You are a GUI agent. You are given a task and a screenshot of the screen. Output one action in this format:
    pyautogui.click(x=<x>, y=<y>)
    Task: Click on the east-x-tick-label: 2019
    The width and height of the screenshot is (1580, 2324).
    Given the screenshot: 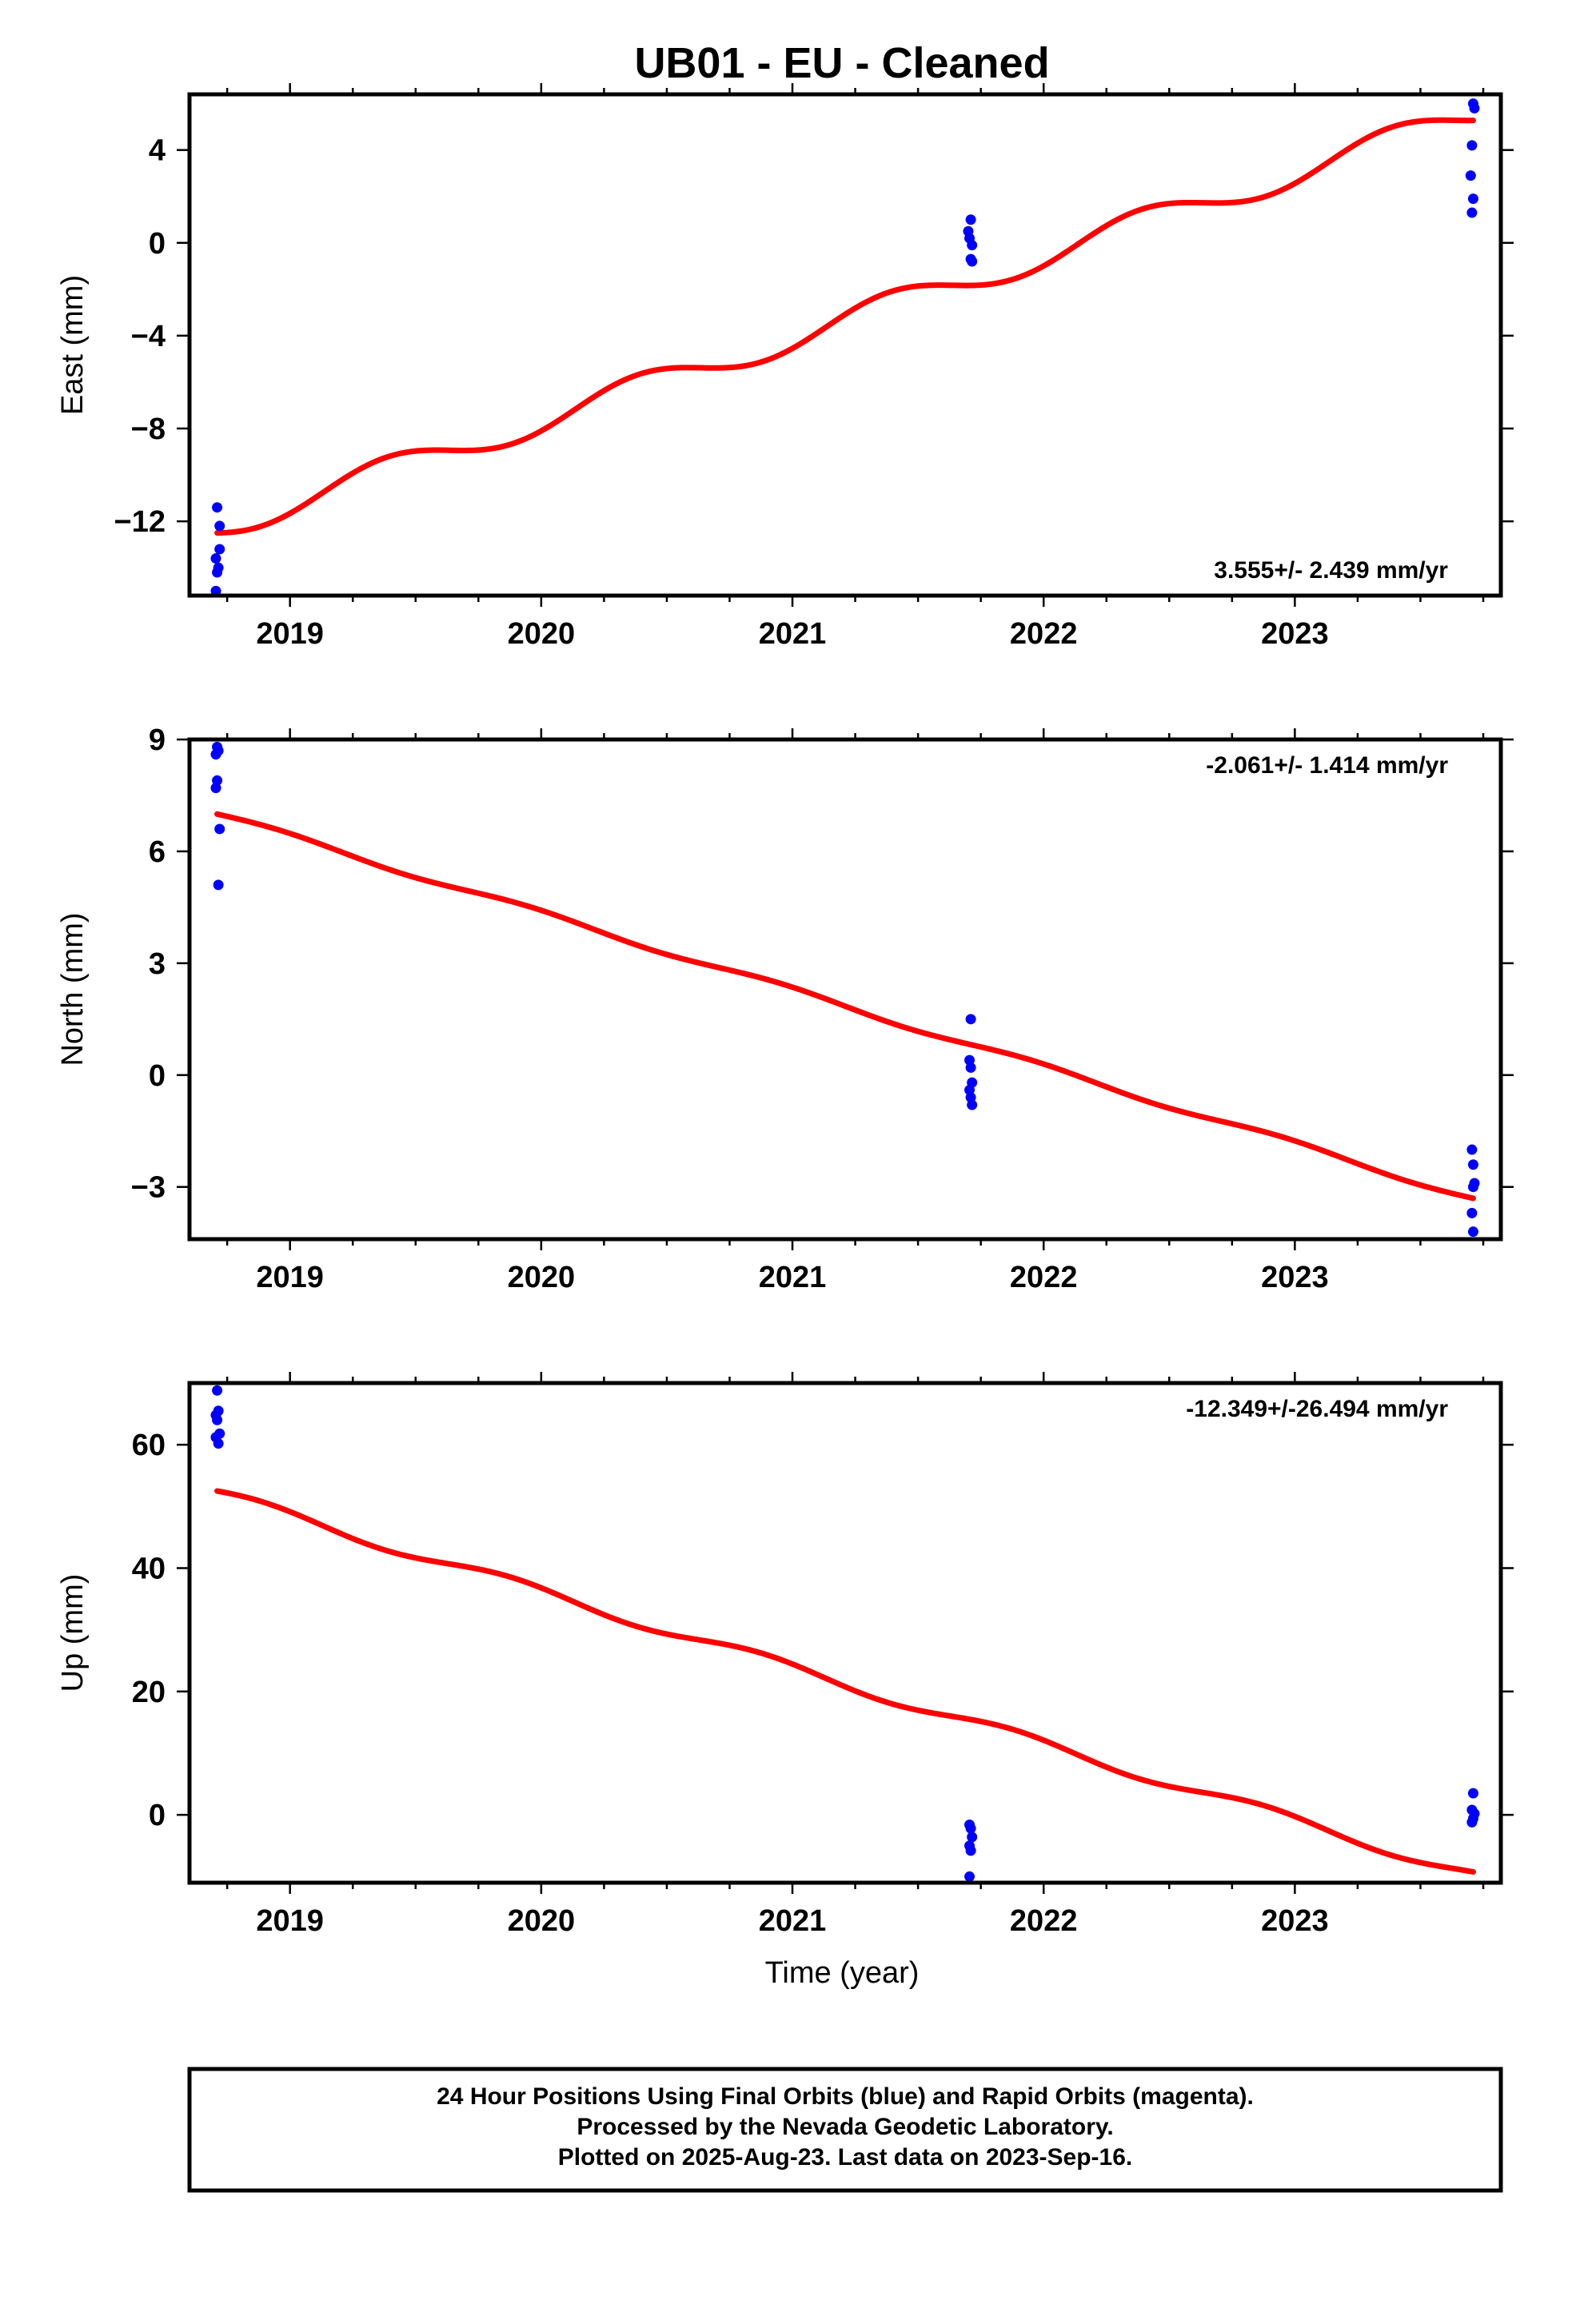 What is the action you would take?
    pyautogui.click(x=290, y=634)
    